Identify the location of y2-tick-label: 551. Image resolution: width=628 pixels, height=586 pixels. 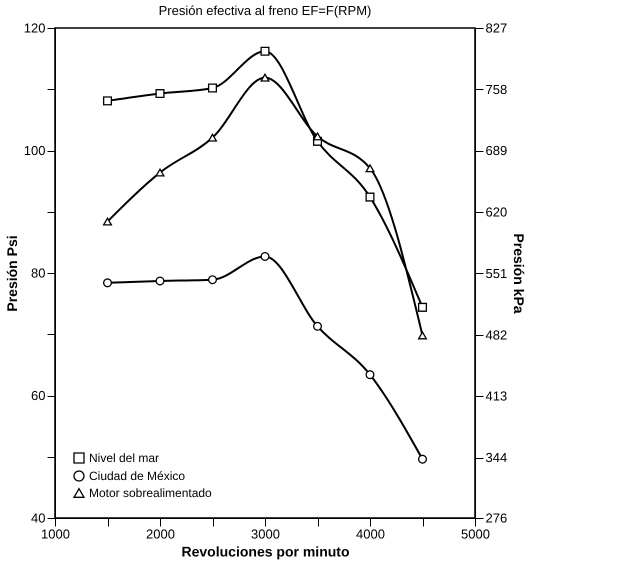
(497, 273).